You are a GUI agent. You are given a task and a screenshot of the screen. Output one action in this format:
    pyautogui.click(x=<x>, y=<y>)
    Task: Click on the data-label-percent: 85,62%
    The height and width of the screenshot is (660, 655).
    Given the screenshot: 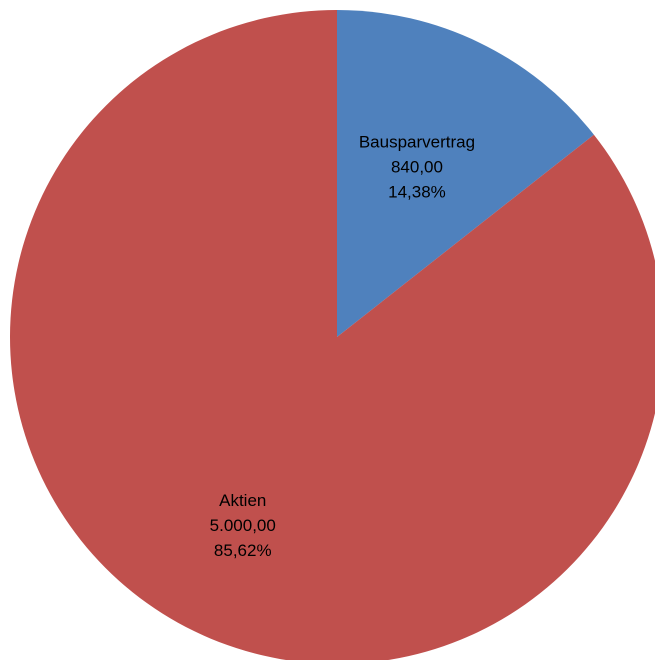 What is the action you would take?
    pyautogui.click(x=243, y=550)
    